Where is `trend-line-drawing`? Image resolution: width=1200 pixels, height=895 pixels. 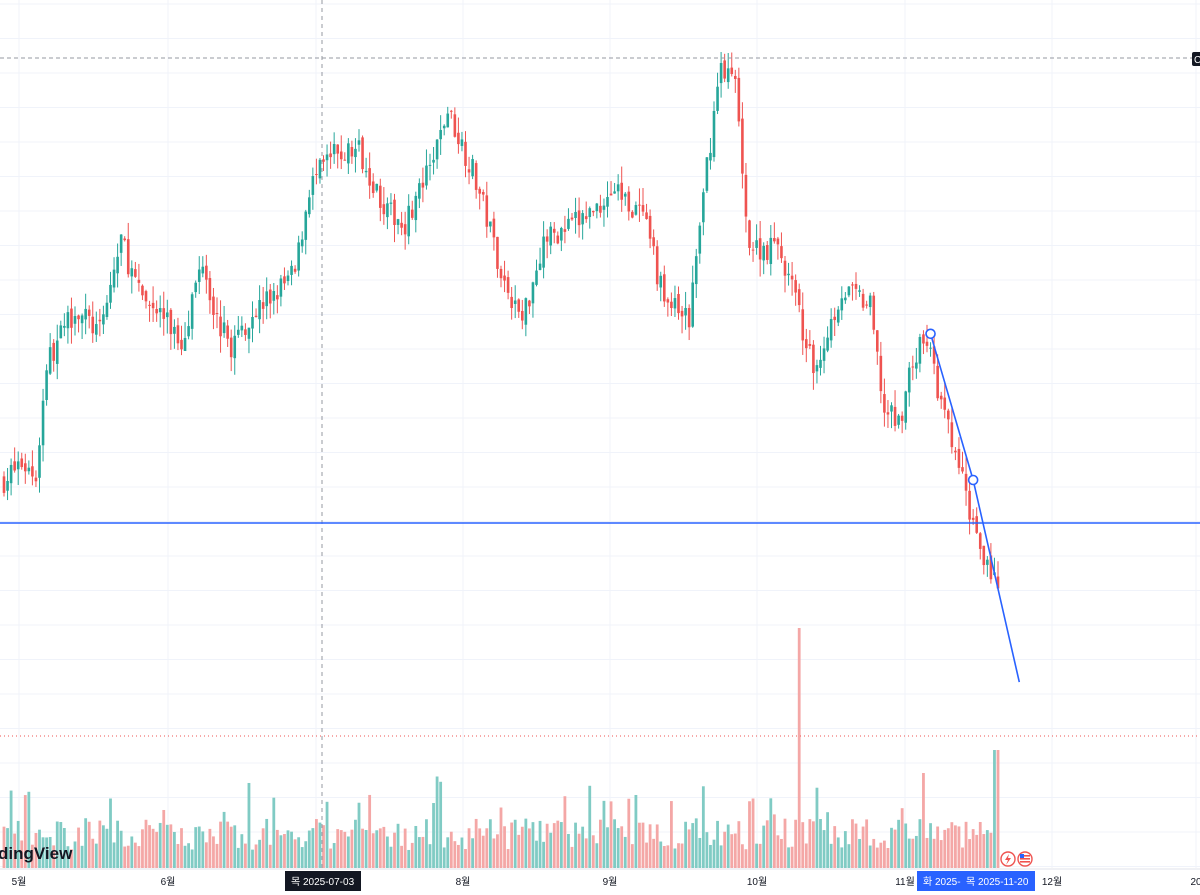 trend-line-drawing is located at coordinates (973, 505).